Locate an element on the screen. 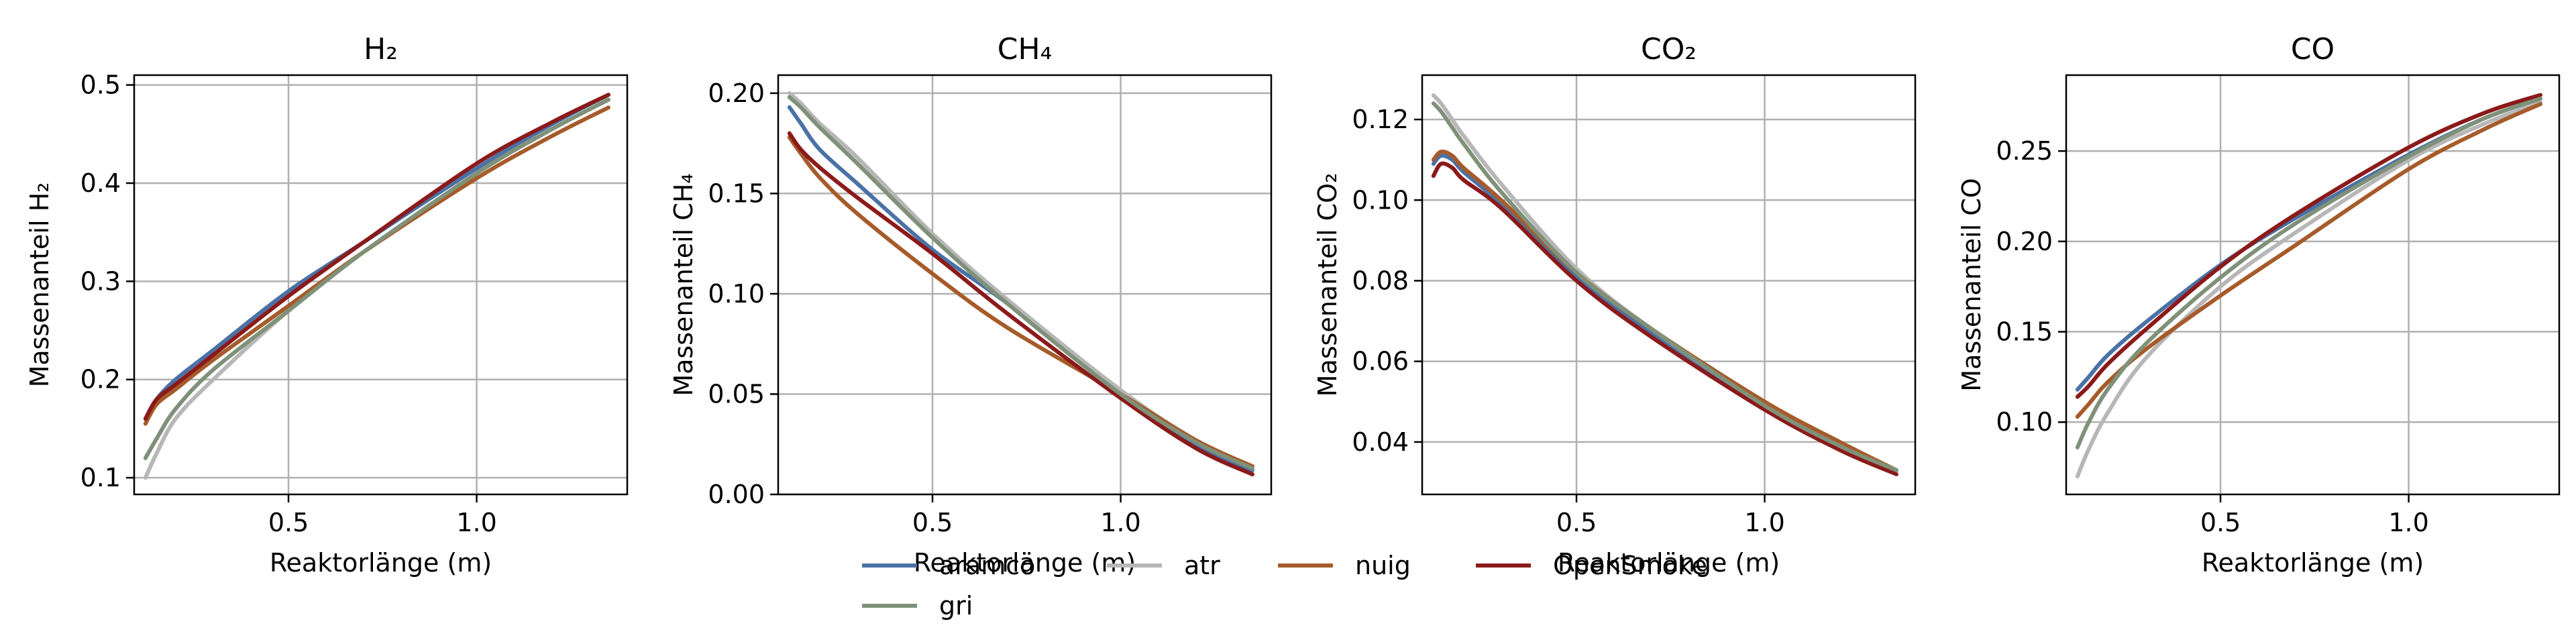  y-tick-label: 0.25 is located at coordinates (2024, 151).